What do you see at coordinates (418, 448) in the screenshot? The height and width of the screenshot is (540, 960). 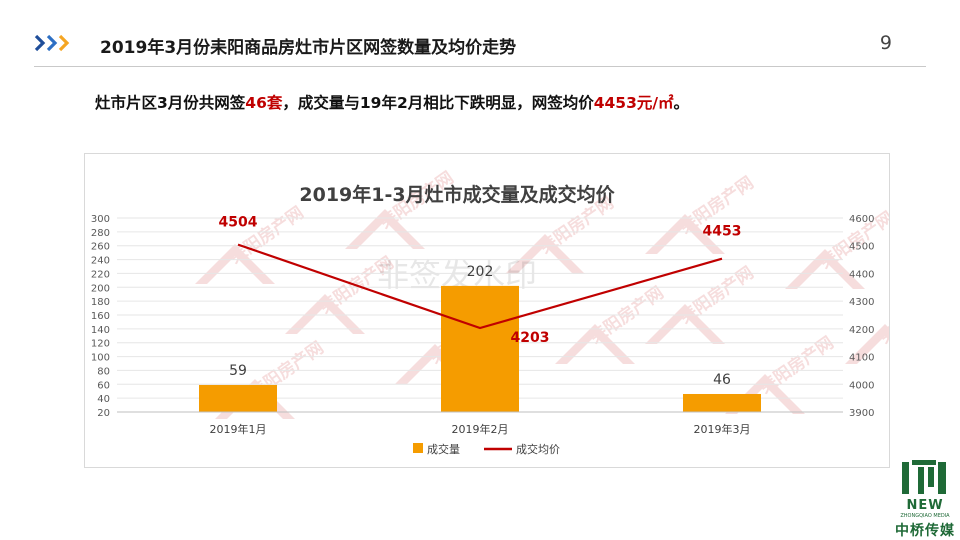 I see `legend-swatch-bar` at bounding box center [418, 448].